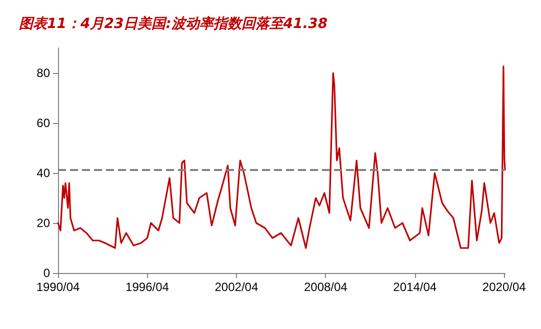  What do you see at coordinates (43, 223) in the screenshot?
I see `y-tick-label: 20` at bounding box center [43, 223].